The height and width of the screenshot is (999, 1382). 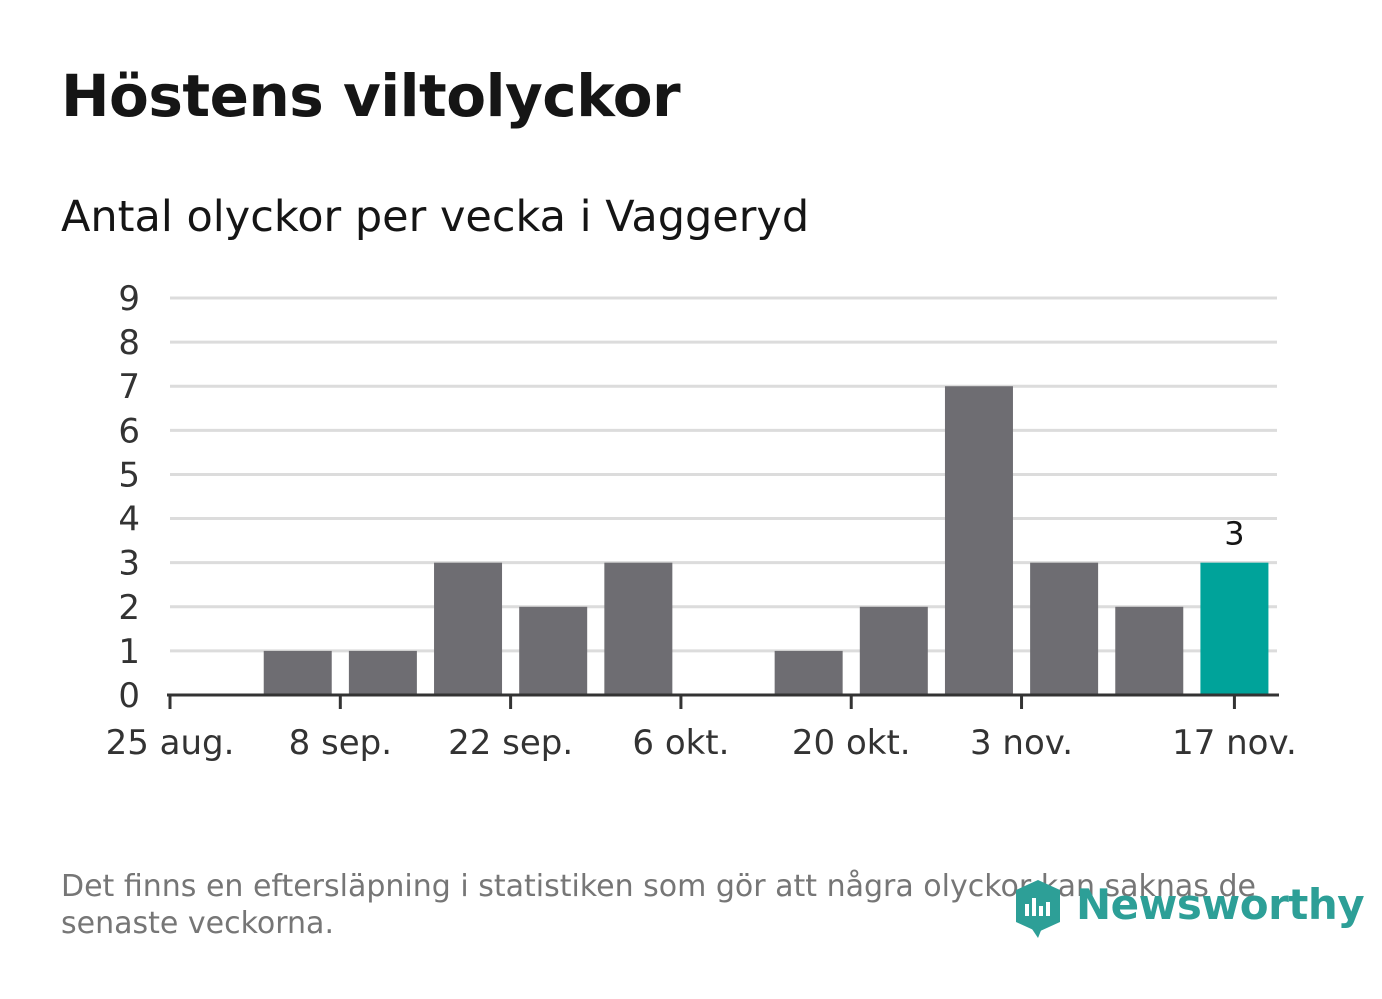 What do you see at coordinates (371, 96) in the screenshot?
I see `chart-title: Höstens viltolyckor` at bounding box center [371, 96].